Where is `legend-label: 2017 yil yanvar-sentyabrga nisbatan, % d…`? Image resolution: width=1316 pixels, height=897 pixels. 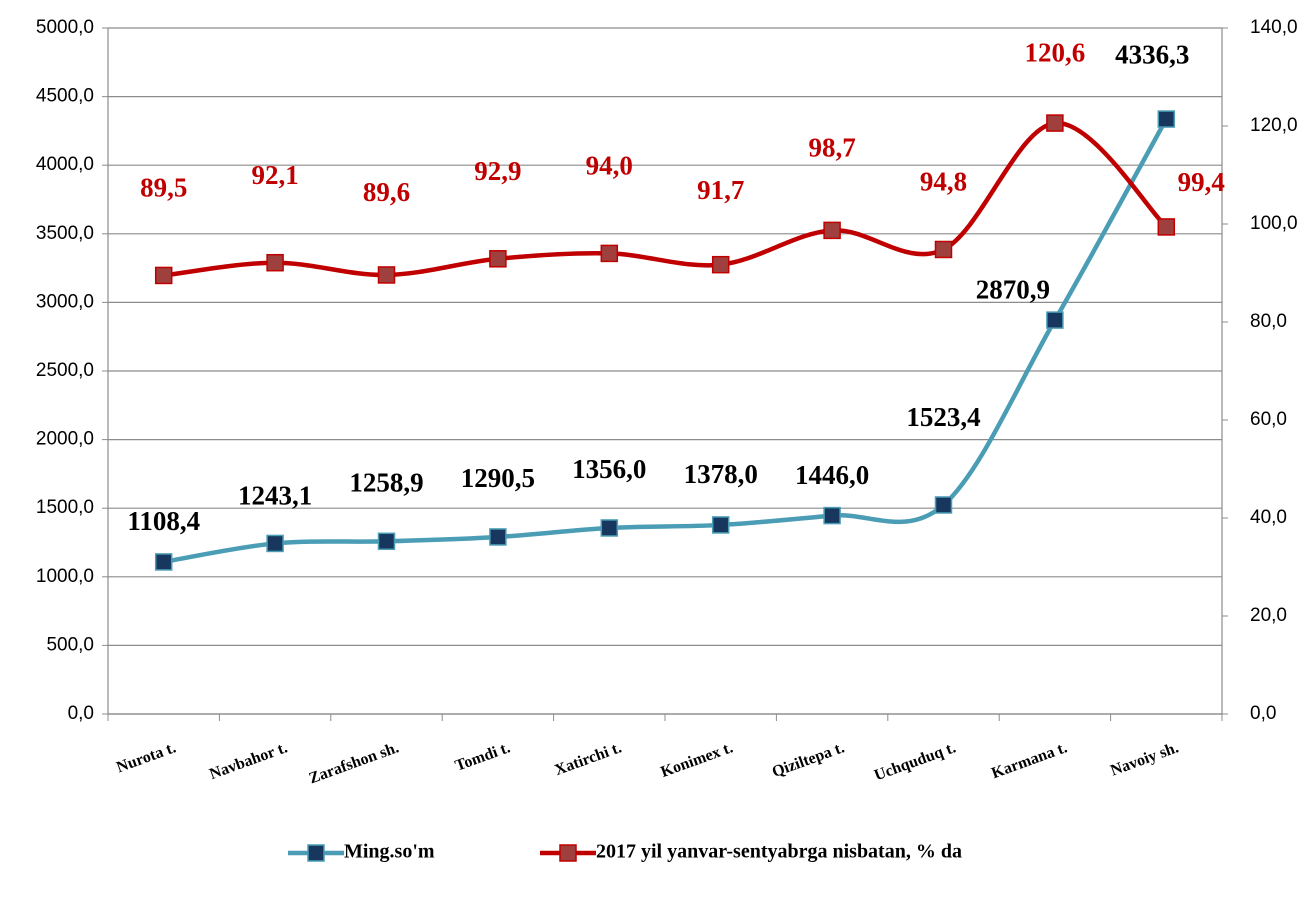
legend-label: 2017 yil yanvar-sentyabrga nisbatan, % d… is located at coordinates (779, 852).